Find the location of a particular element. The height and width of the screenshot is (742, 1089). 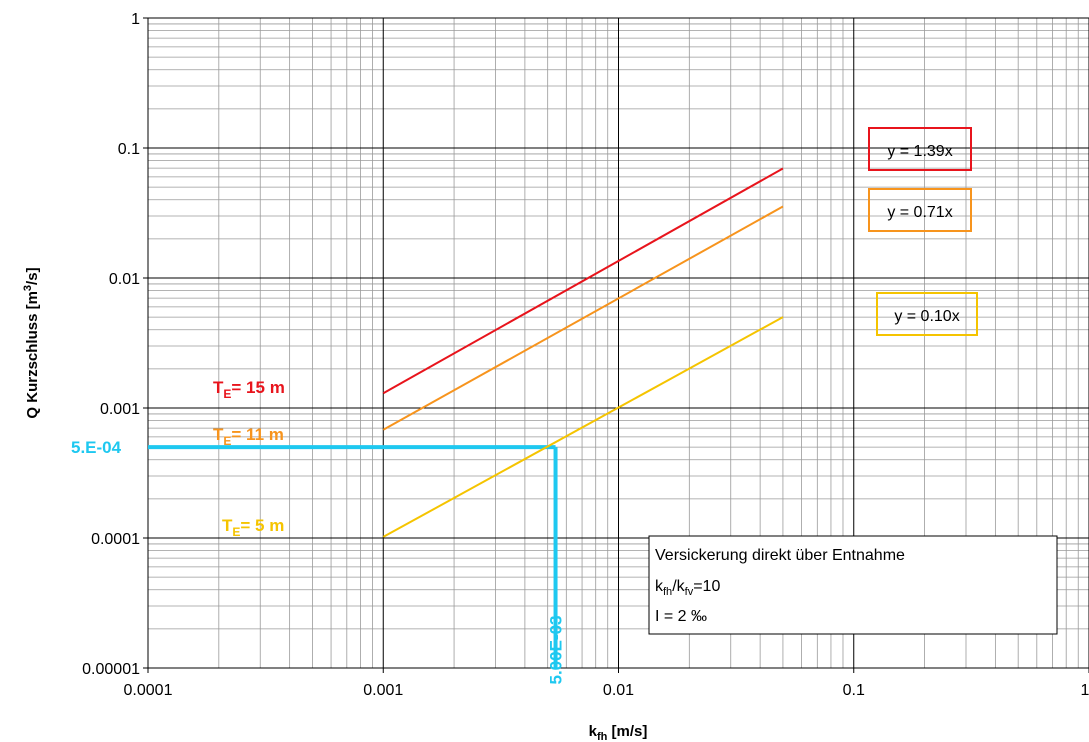

y-tick-label: 0.01 is located at coordinates (124, 279).